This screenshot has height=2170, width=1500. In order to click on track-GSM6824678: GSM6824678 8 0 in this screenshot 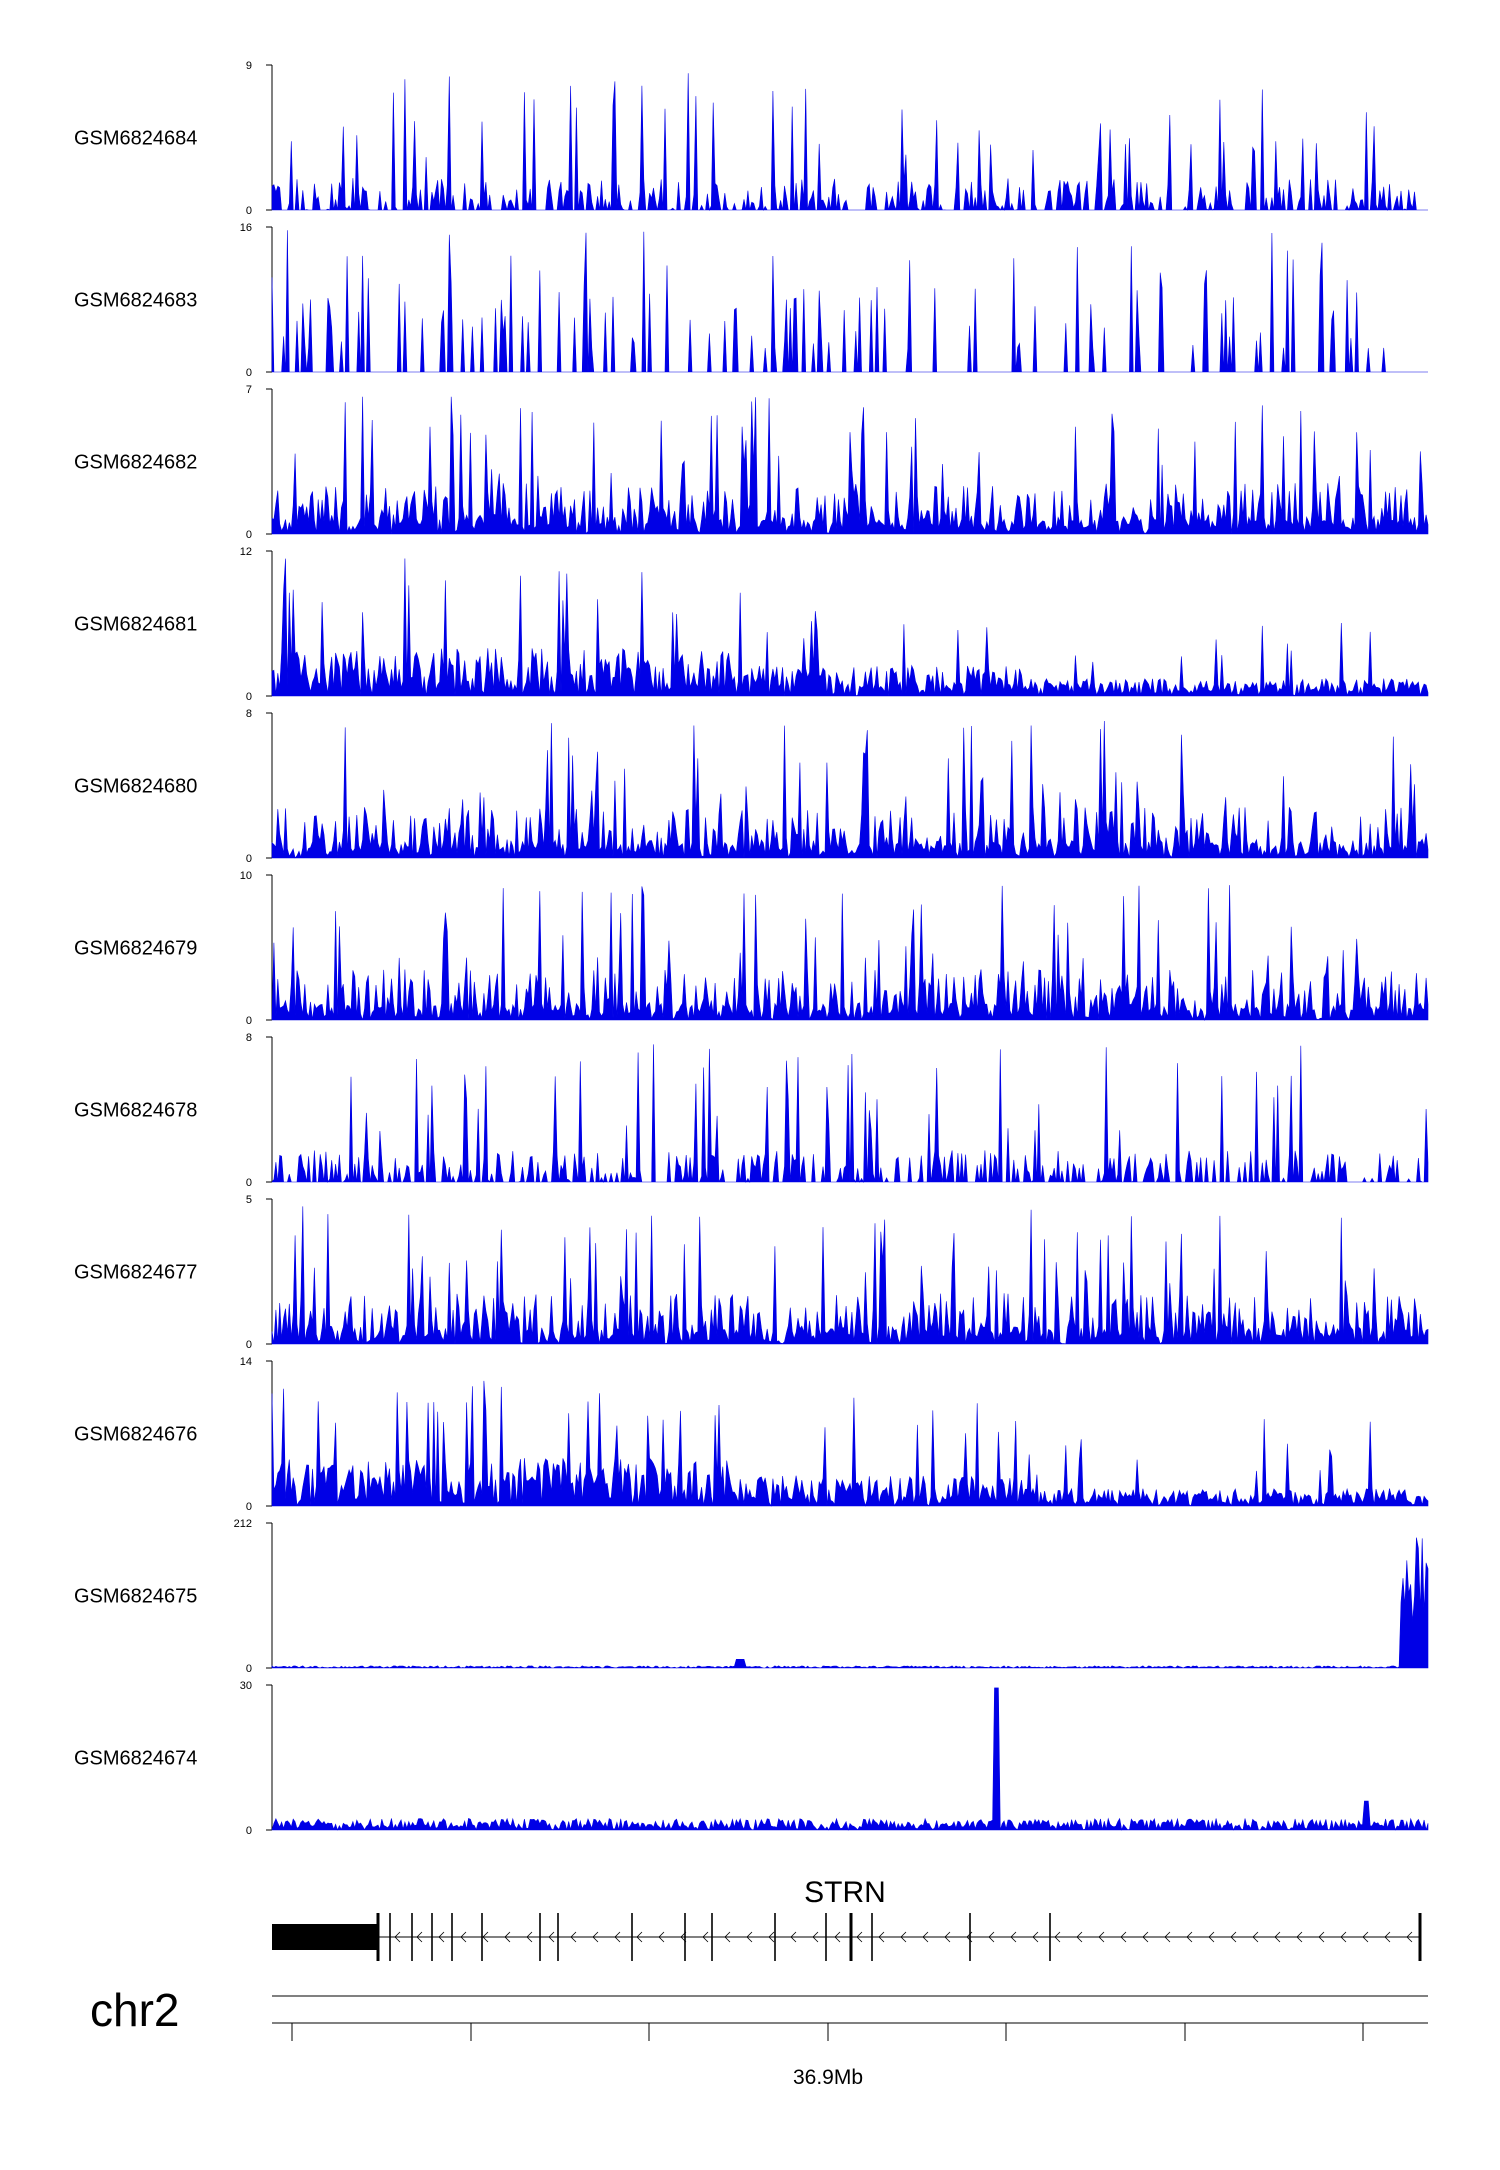, I will do `click(751, 1110)`.